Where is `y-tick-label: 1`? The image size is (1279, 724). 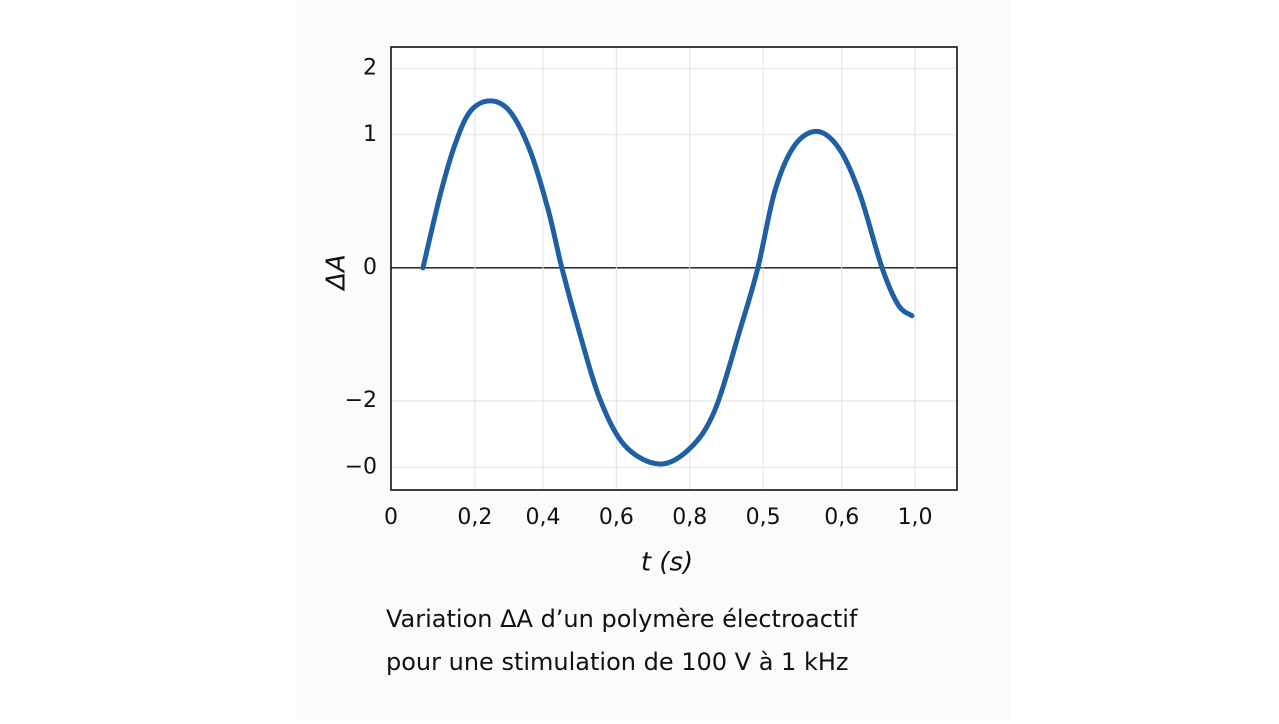 y-tick-label: 1 is located at coordinates (370, 134).